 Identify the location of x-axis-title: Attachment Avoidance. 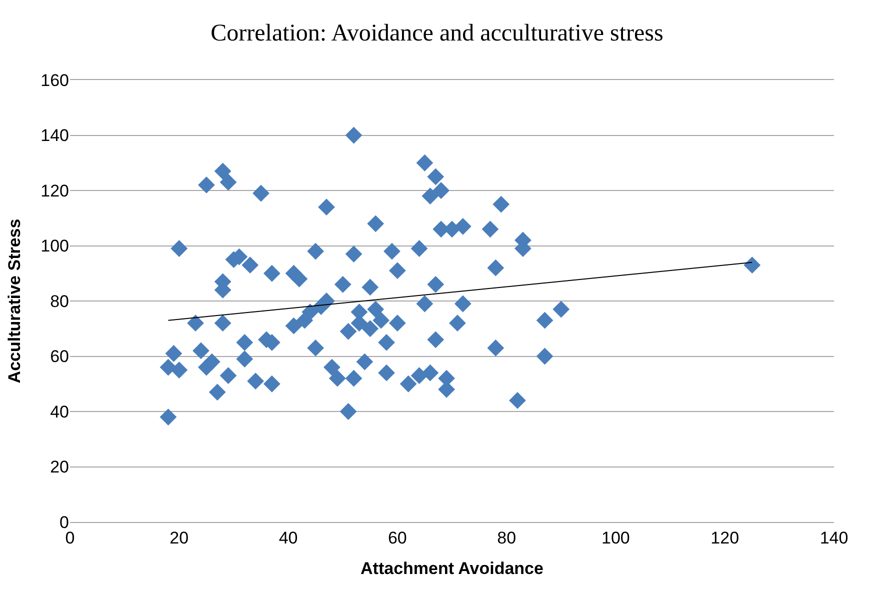
(452, 568).